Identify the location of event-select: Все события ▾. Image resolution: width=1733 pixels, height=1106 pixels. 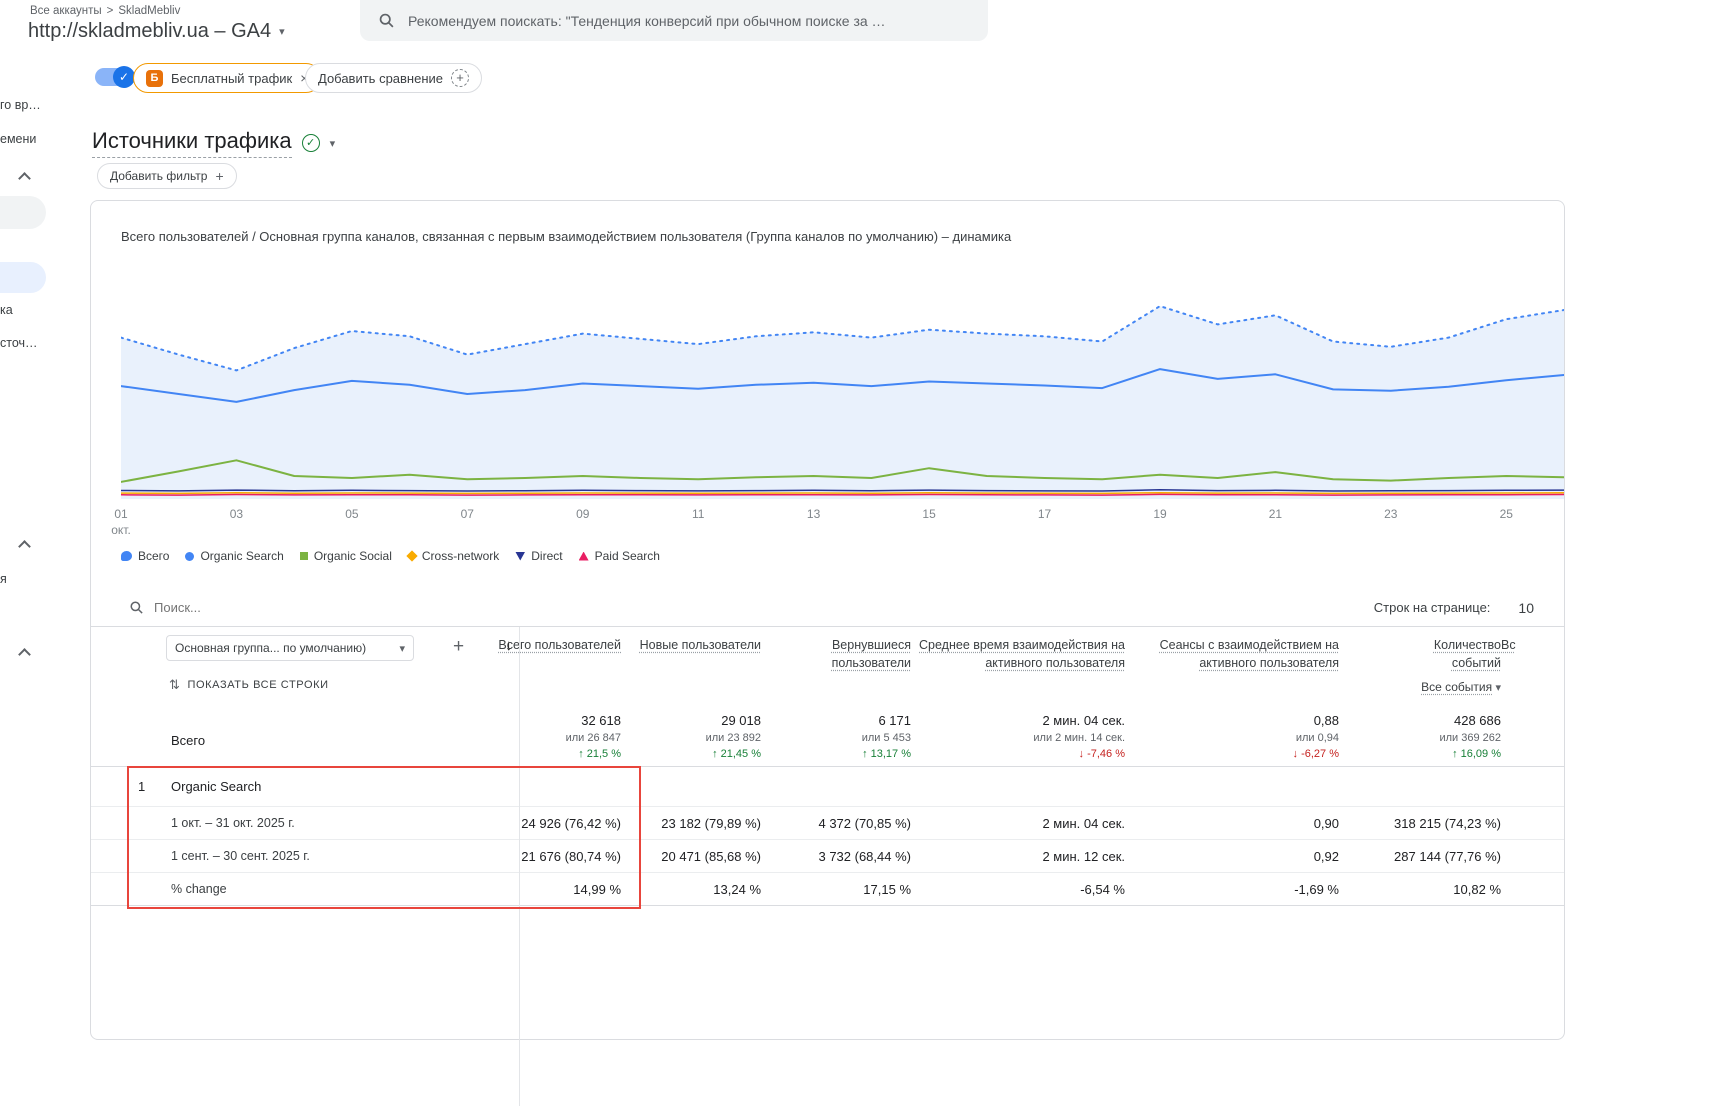
(1461, 687).